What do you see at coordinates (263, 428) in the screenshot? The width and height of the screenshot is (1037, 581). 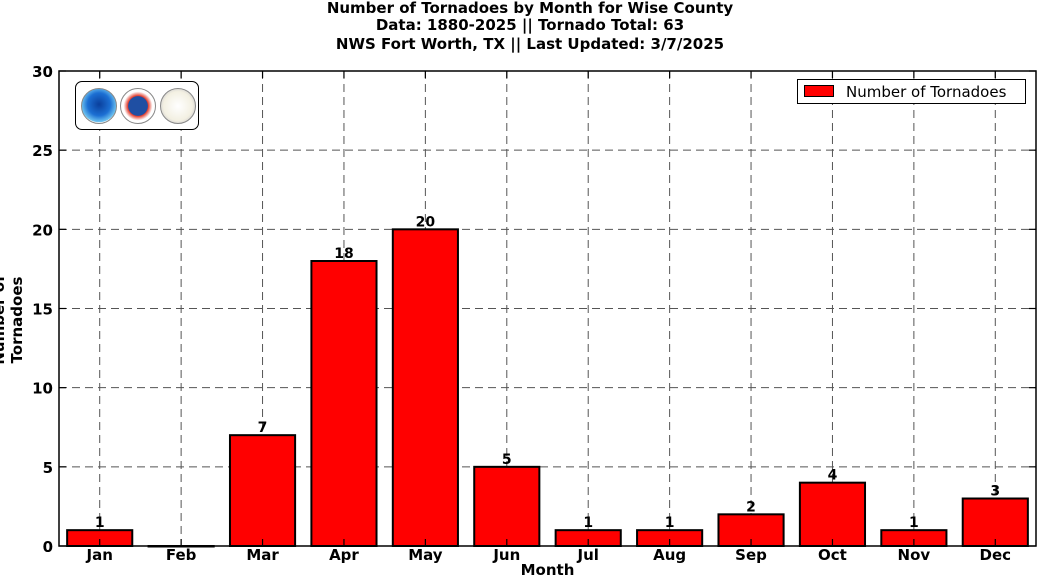 I see `bar-value-label: 7` at bounding box center [263, 428].